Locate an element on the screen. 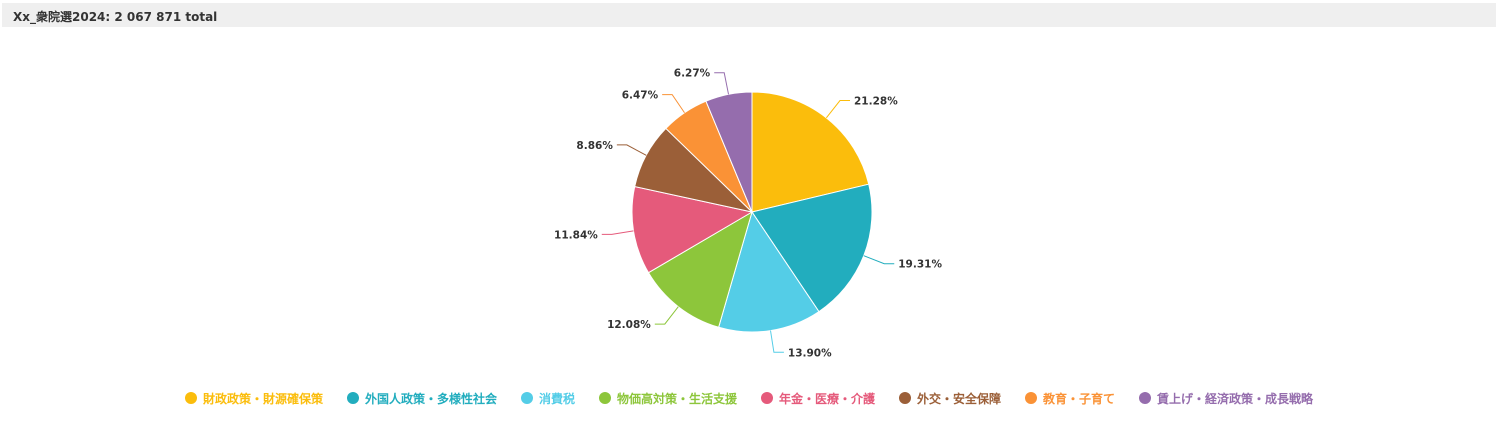 This screenshot has height=427, width=1498. legend-label: 外国人政策・多様性社会 is located at coordinates (430, 398).